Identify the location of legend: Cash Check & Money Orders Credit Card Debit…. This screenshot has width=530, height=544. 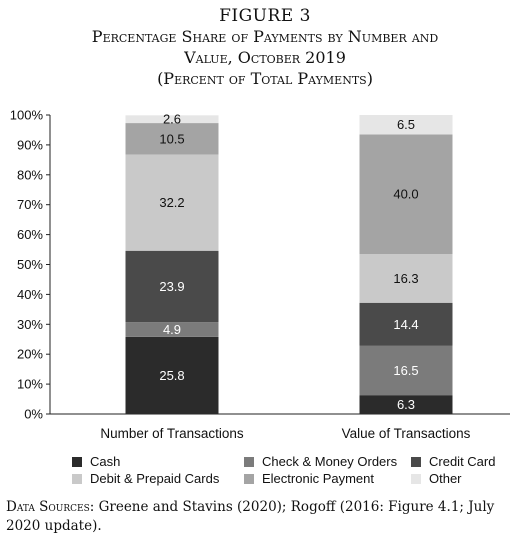
(292, 470).